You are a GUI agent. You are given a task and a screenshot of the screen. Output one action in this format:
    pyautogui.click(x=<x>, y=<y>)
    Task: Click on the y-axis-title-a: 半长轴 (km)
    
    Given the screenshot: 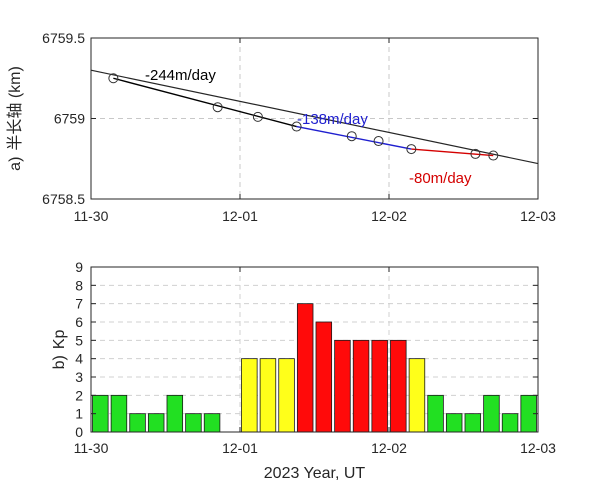 What is the action you would take?
    pyautogui.click(x=15, y=108)
    